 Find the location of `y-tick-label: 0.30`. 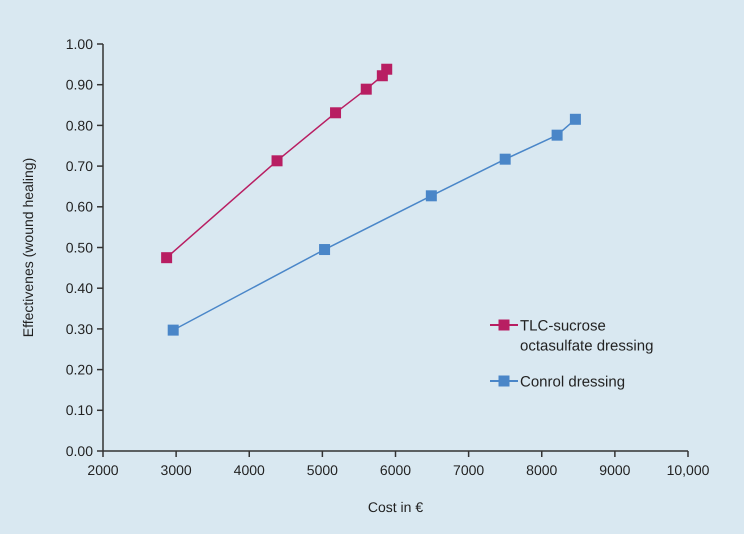

y-tick-label: 0.30 is located at coordinates (80, 328).